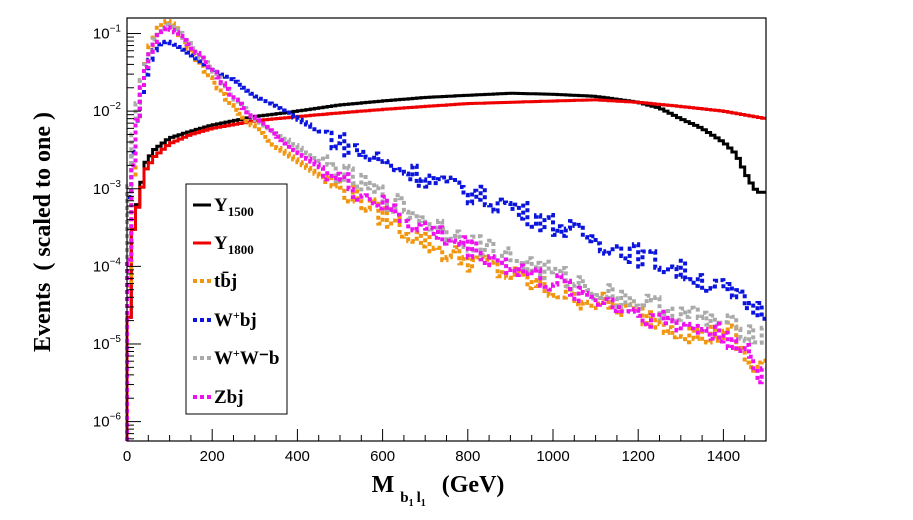 The image size is (913, 520). Describe the element at coordinates (107, 343) in the screenshot. I see `y-tick-label: 10⁻⁵` at that location.